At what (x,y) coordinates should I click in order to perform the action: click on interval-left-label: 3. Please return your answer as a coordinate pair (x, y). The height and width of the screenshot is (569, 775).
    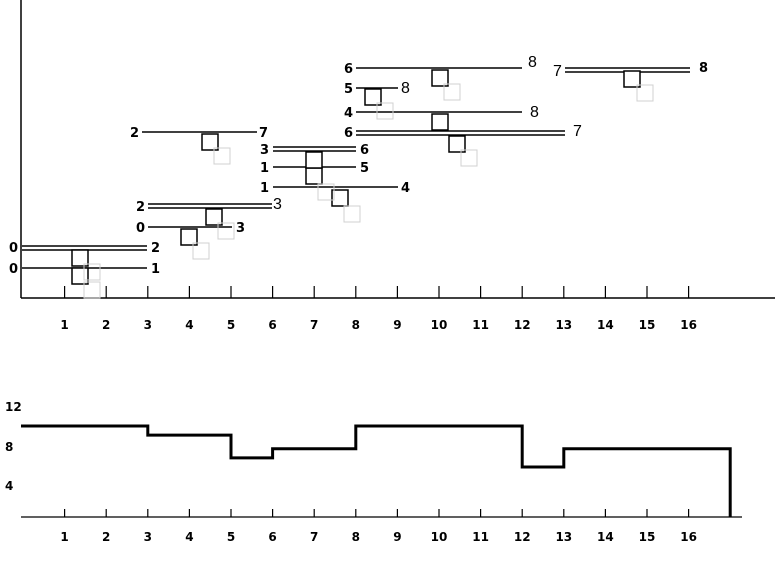
    Looking at the image, I should click on (264, 150).